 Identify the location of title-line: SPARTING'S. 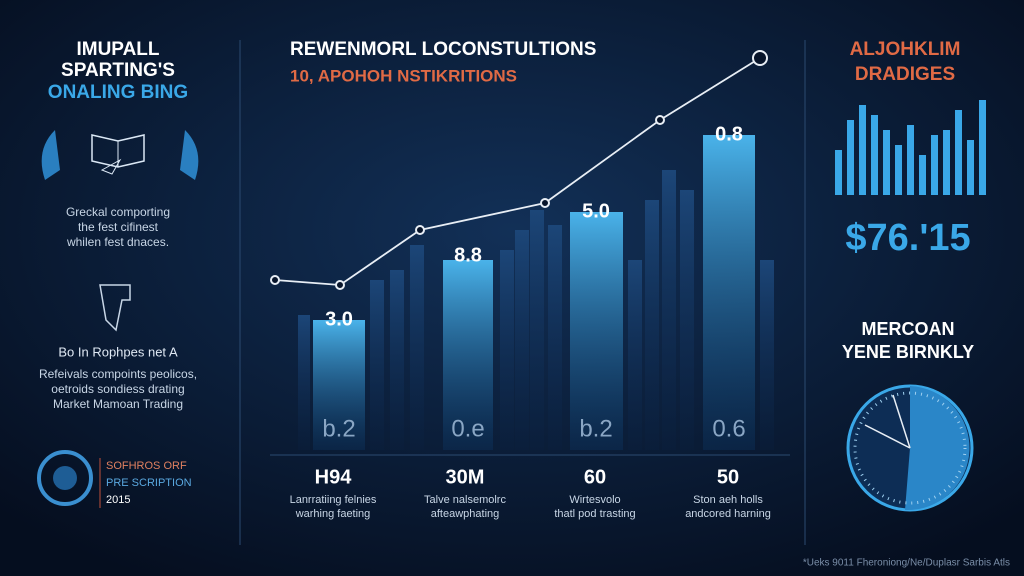
(118, 70).